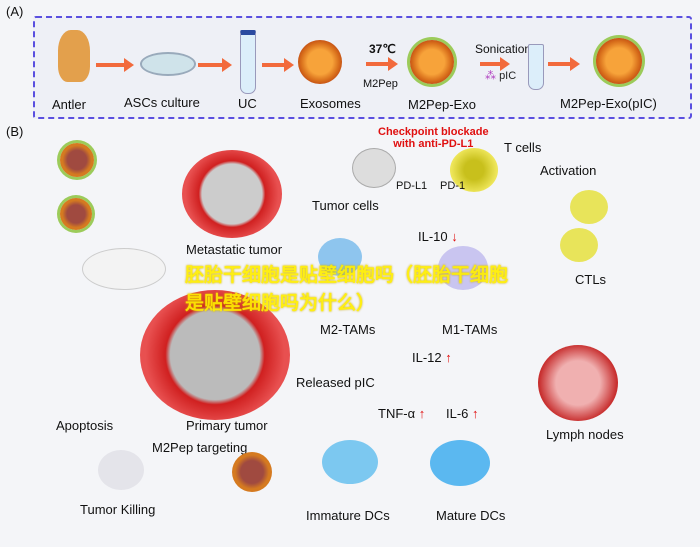 The image size is (700, 547). I want to click on petri-dish-icon, so click(168, 64).